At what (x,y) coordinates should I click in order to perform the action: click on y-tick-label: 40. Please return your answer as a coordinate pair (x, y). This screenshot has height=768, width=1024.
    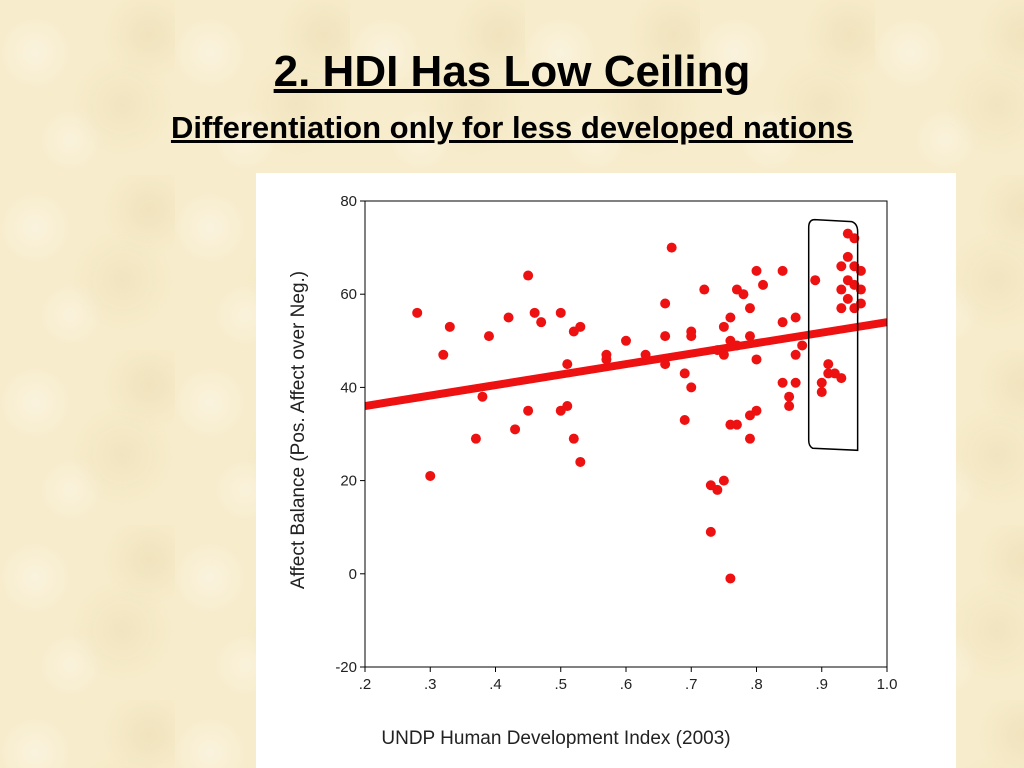
    Looking at the image, I should click on (348, 387).